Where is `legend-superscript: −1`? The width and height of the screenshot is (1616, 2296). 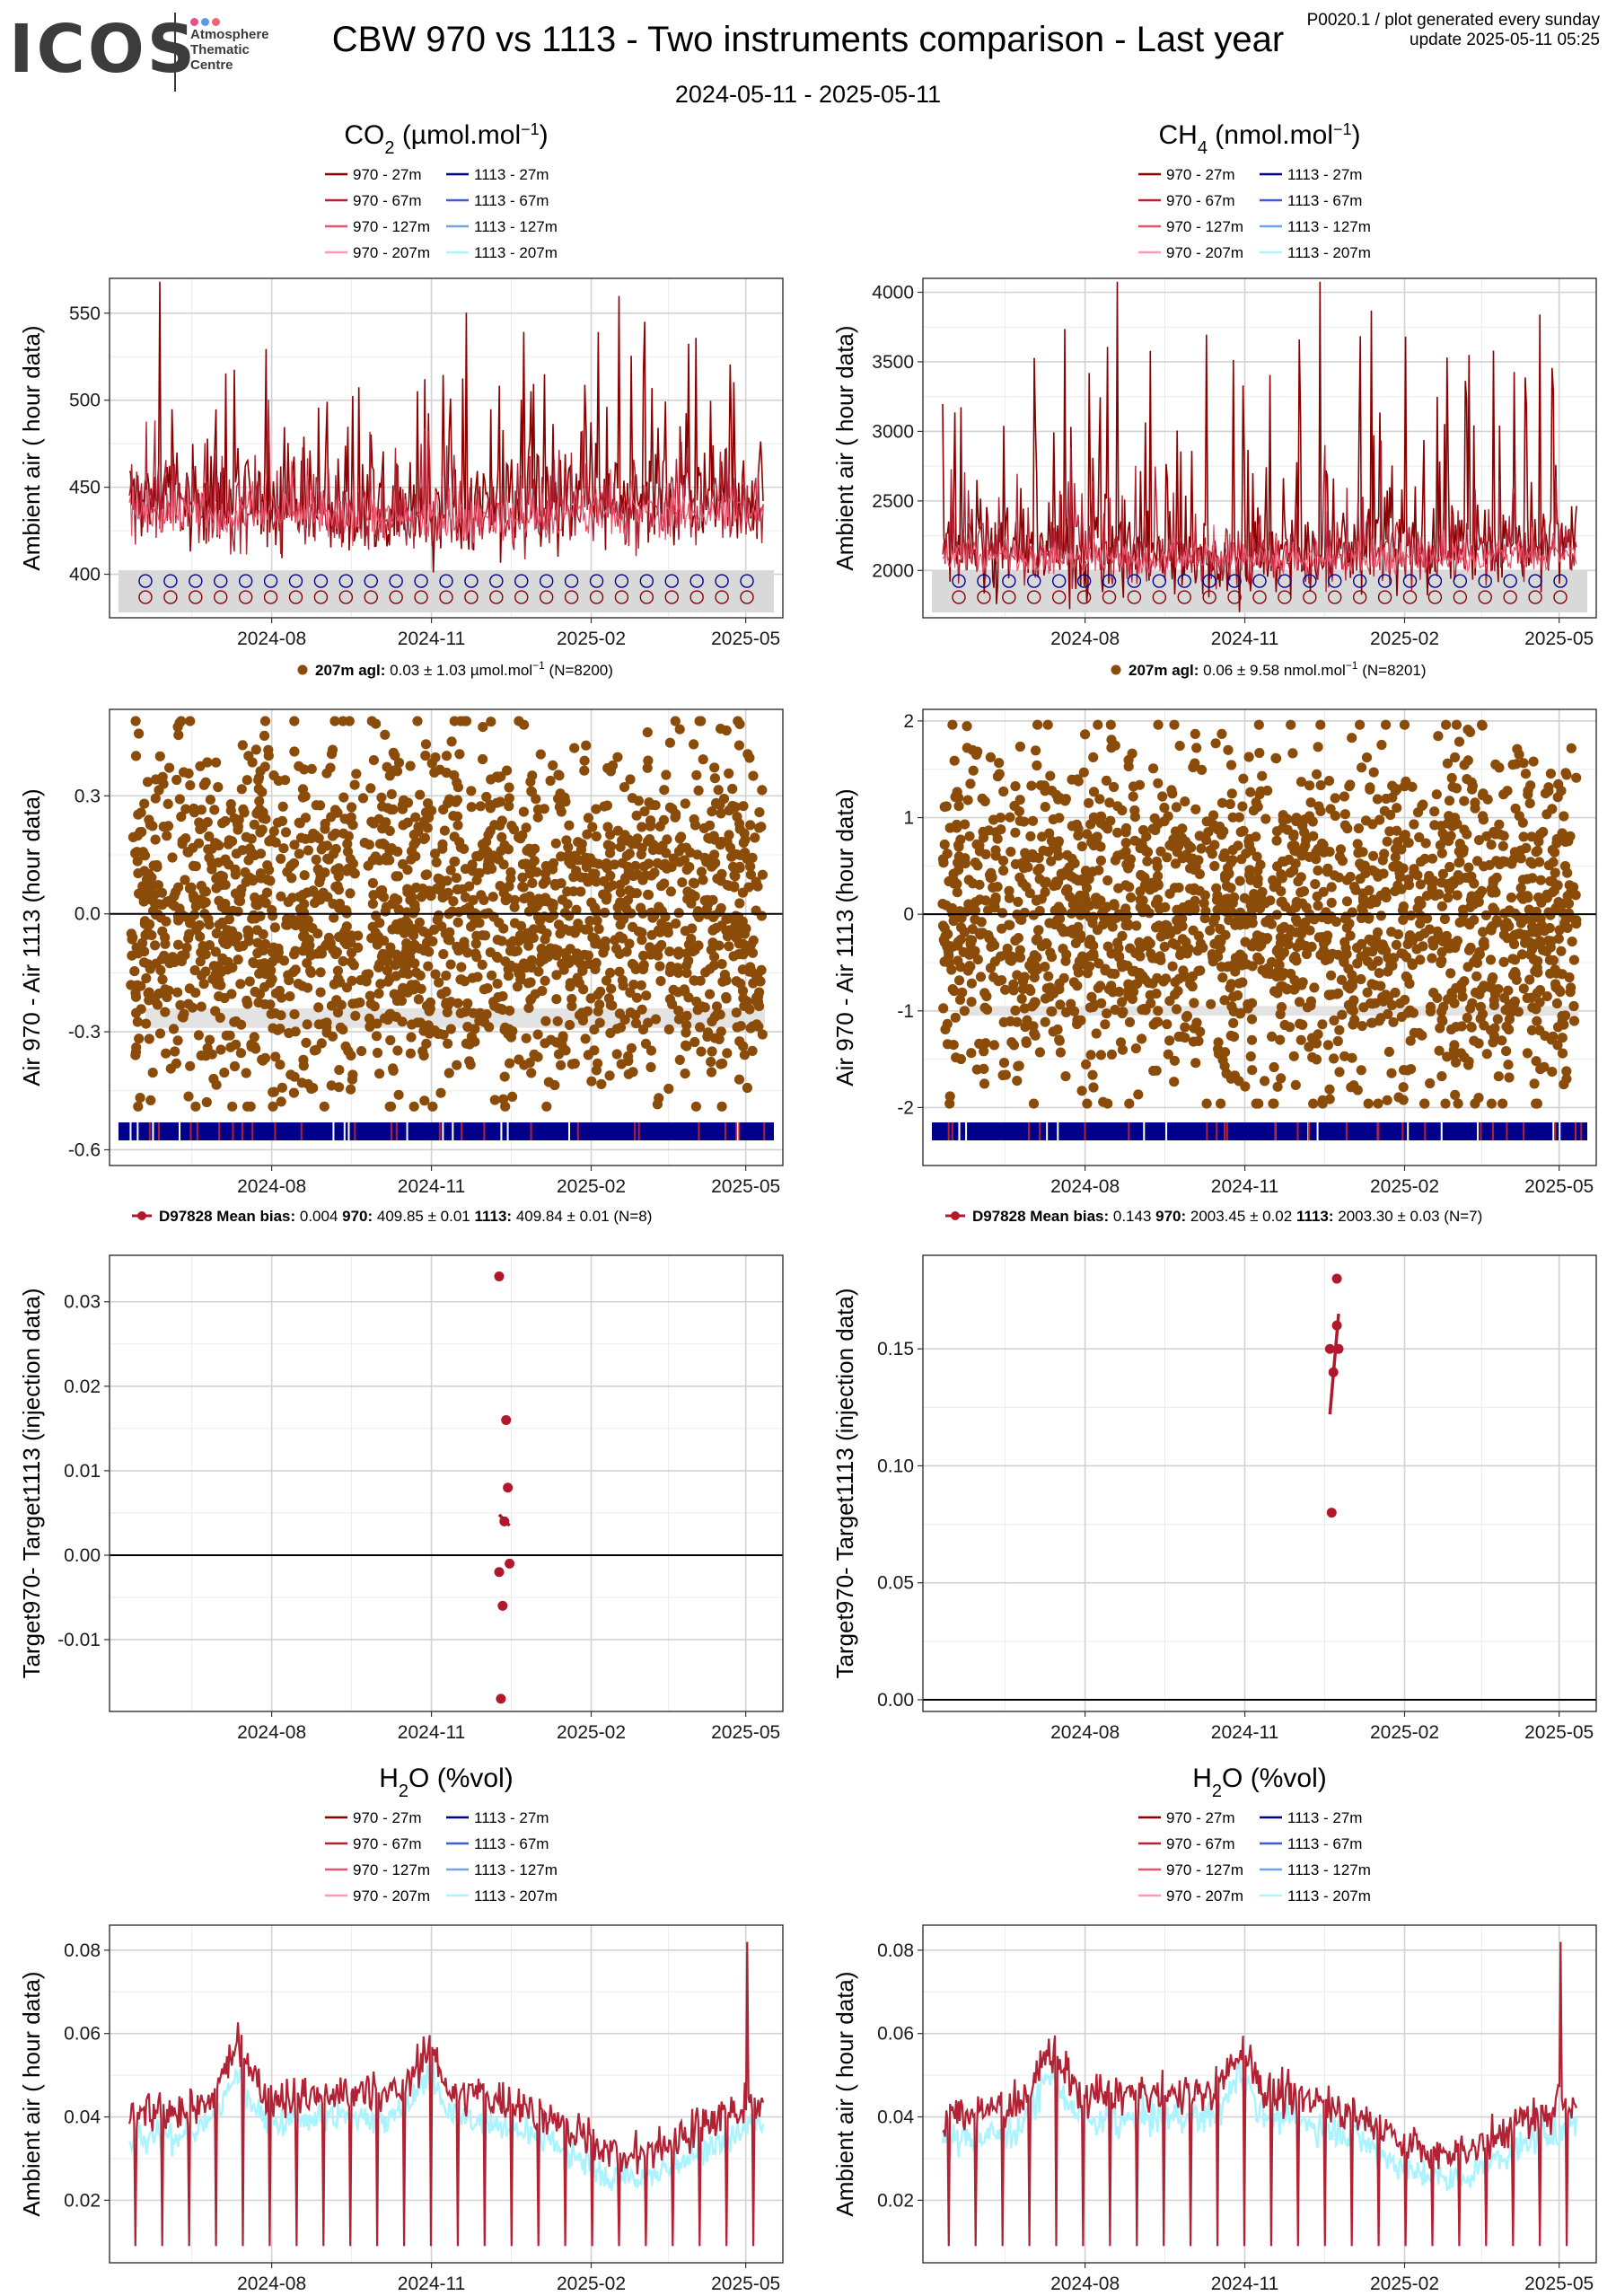 legend-superscript: −1 is located at coordinates (1352, 665).